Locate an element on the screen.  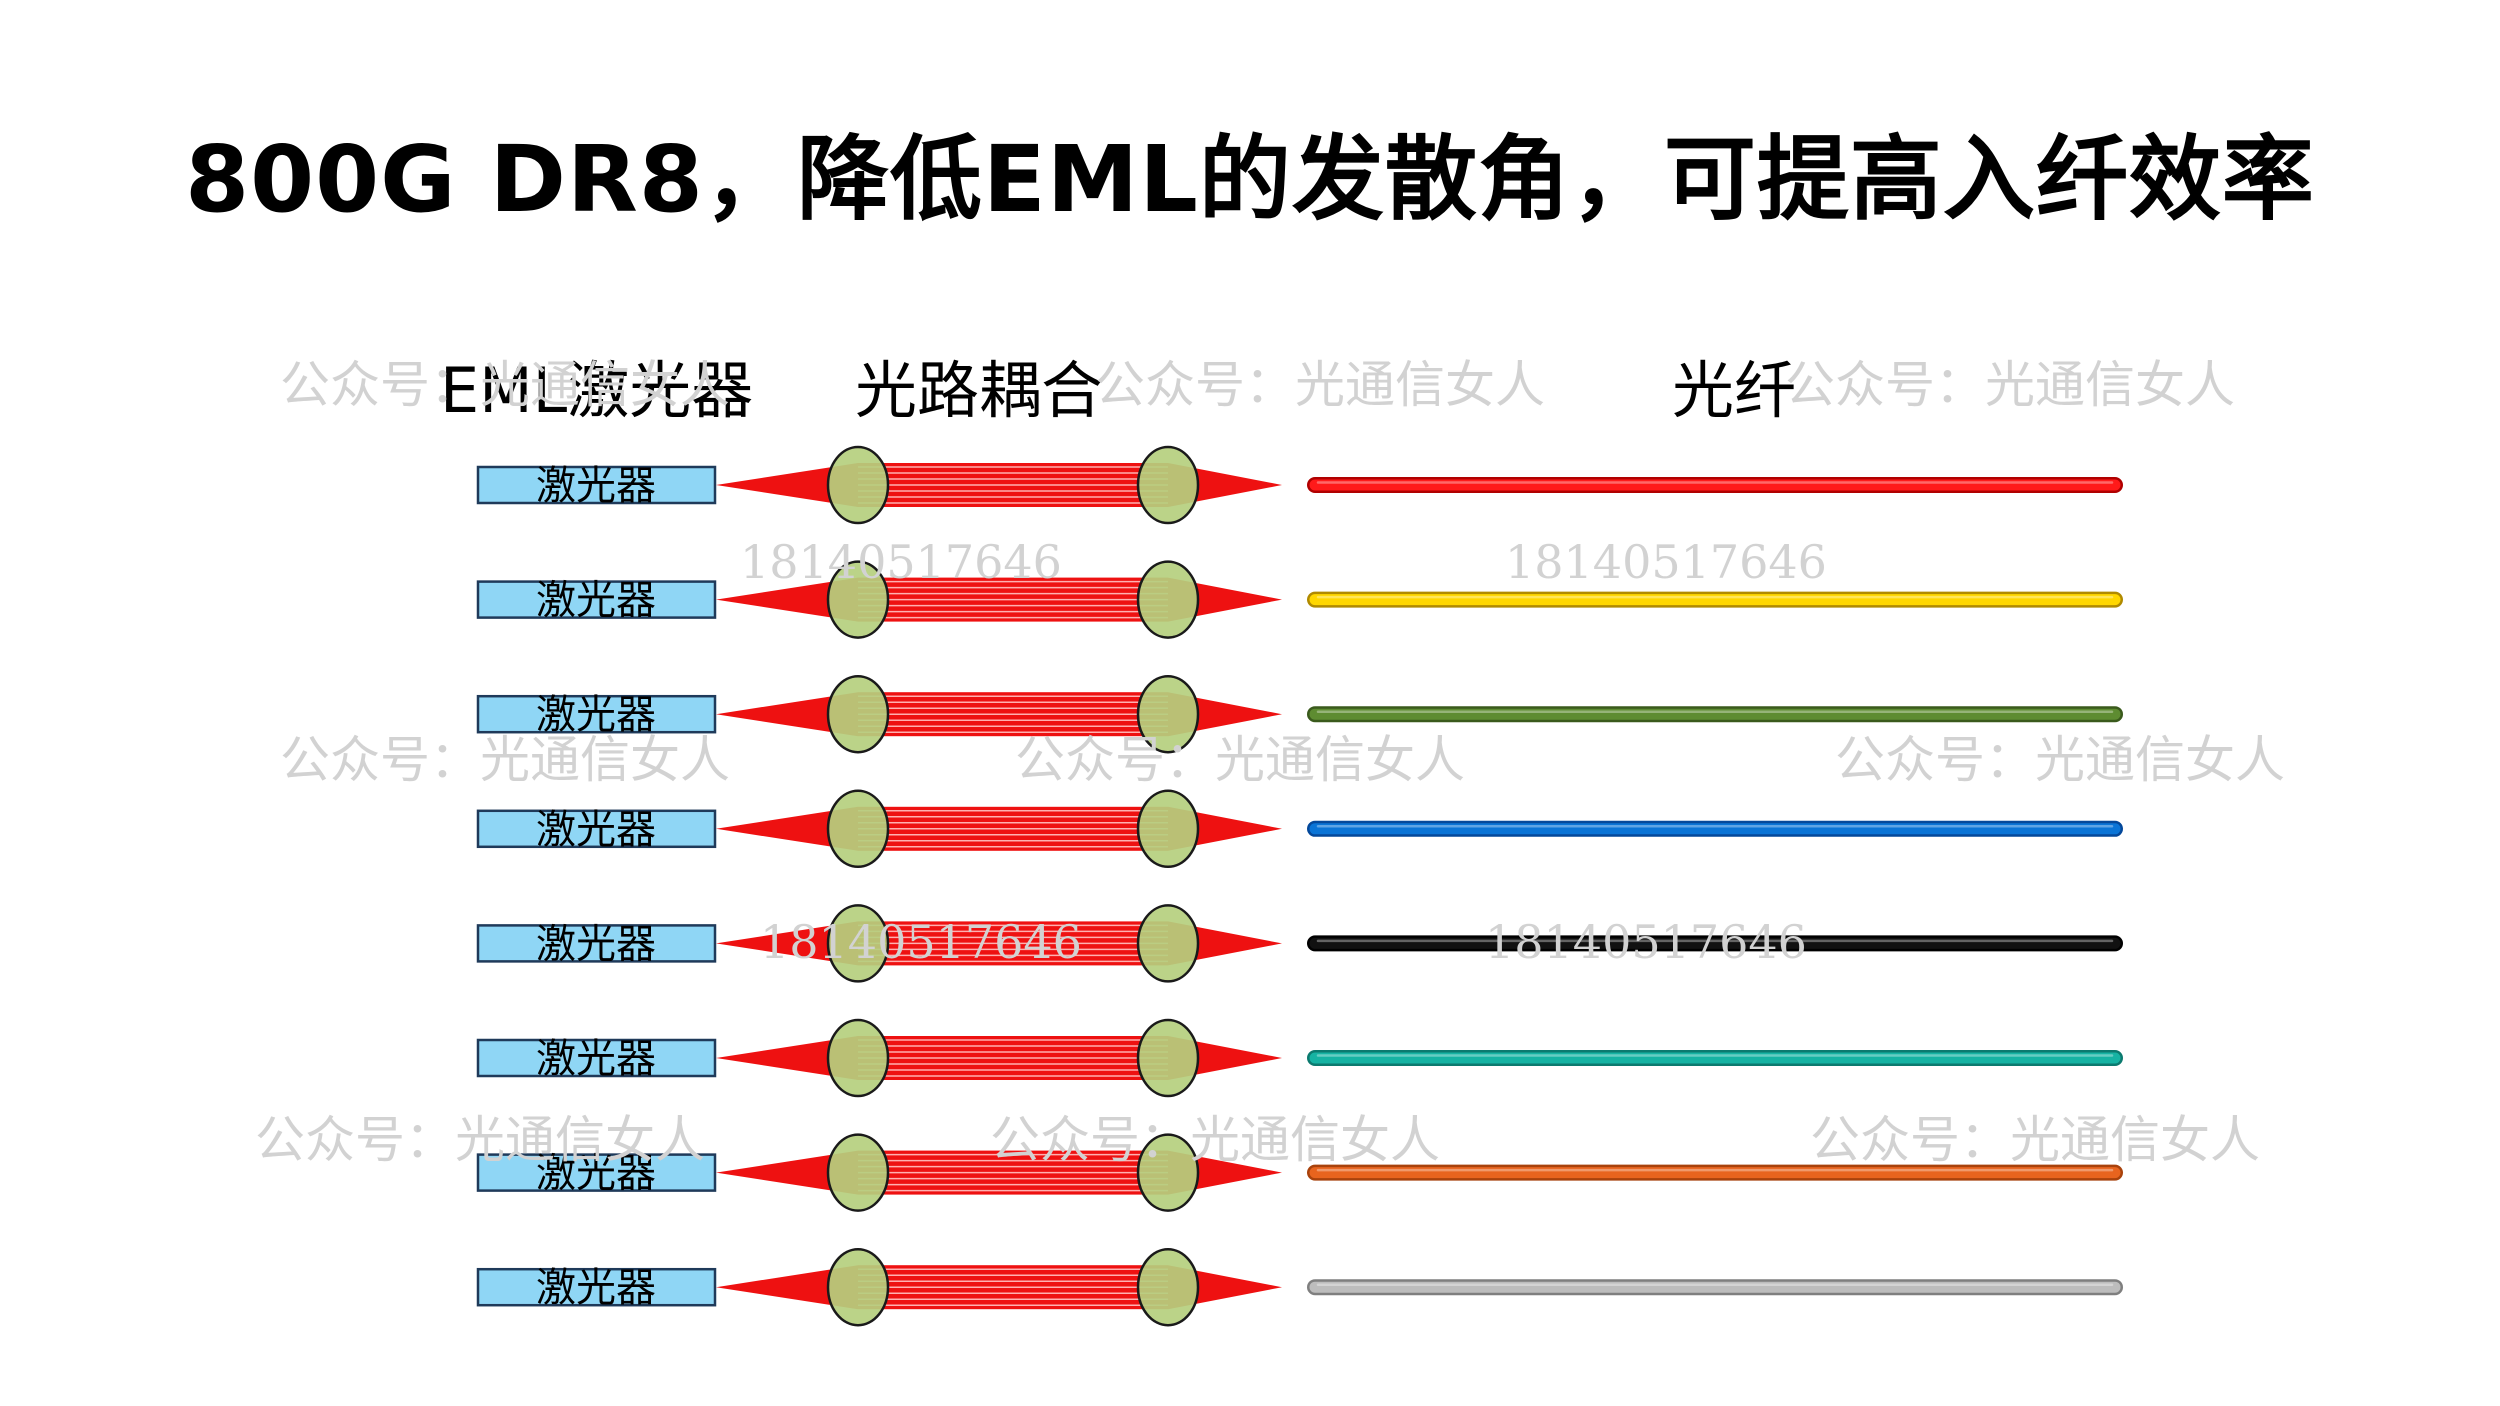
header-fiber: 光纤 is located at coordinates (1734, 390).